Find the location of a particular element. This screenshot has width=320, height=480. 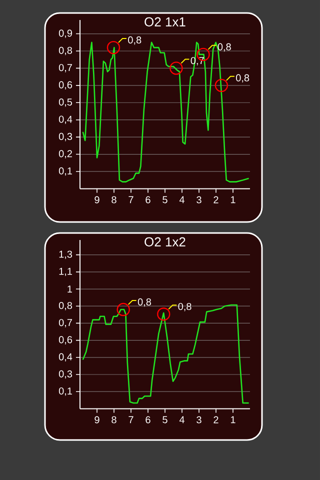

y-tick-label: 0,5 is located at coordinates (65, 102).